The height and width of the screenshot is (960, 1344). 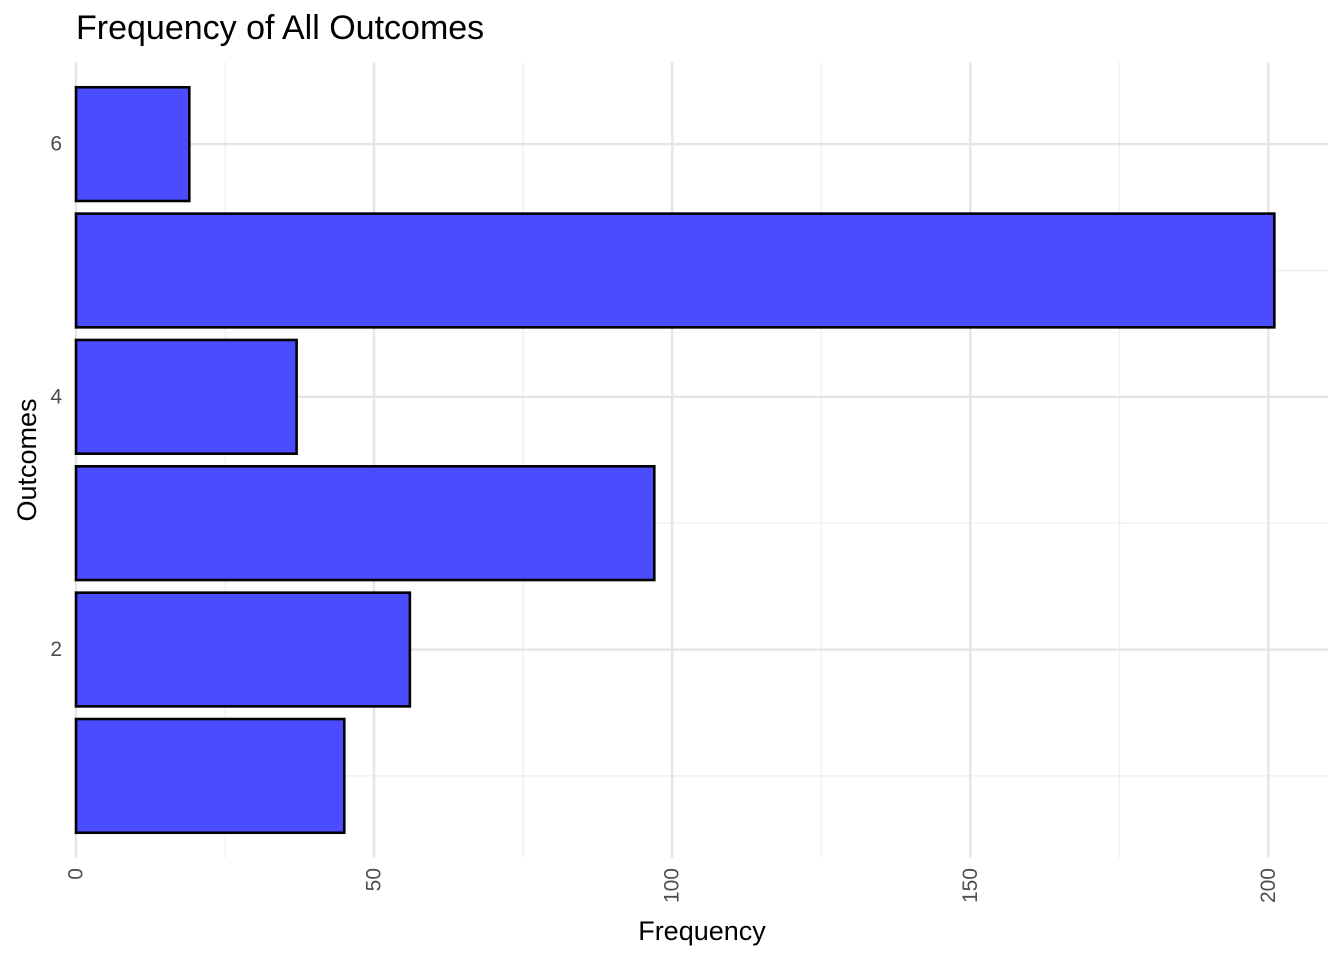 I want to click on x-tick-label: 0, so click(x=76, y=874).